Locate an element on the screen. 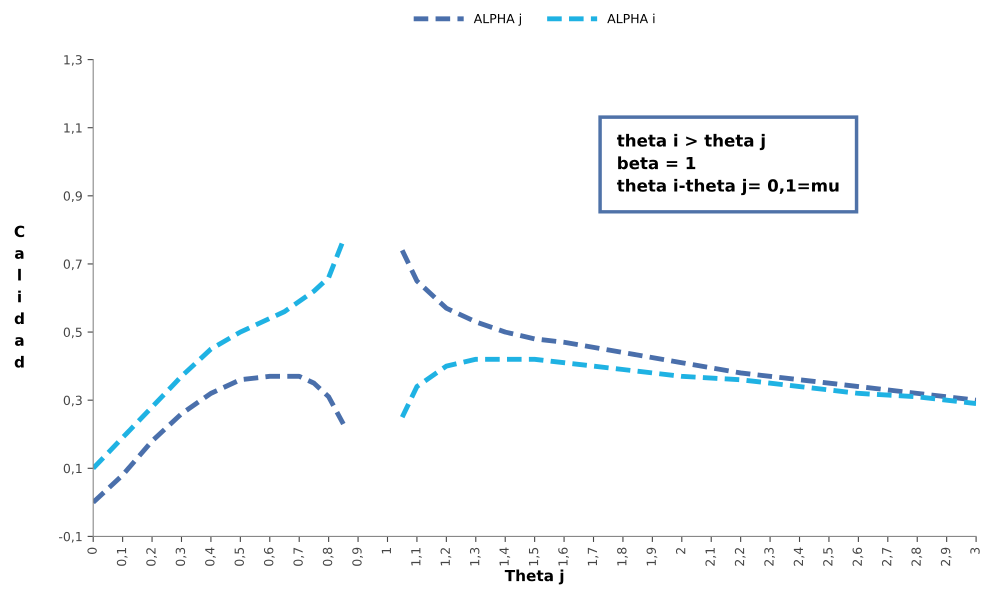  y-tick-label: 0,3 is located at coordinates (73, 401).